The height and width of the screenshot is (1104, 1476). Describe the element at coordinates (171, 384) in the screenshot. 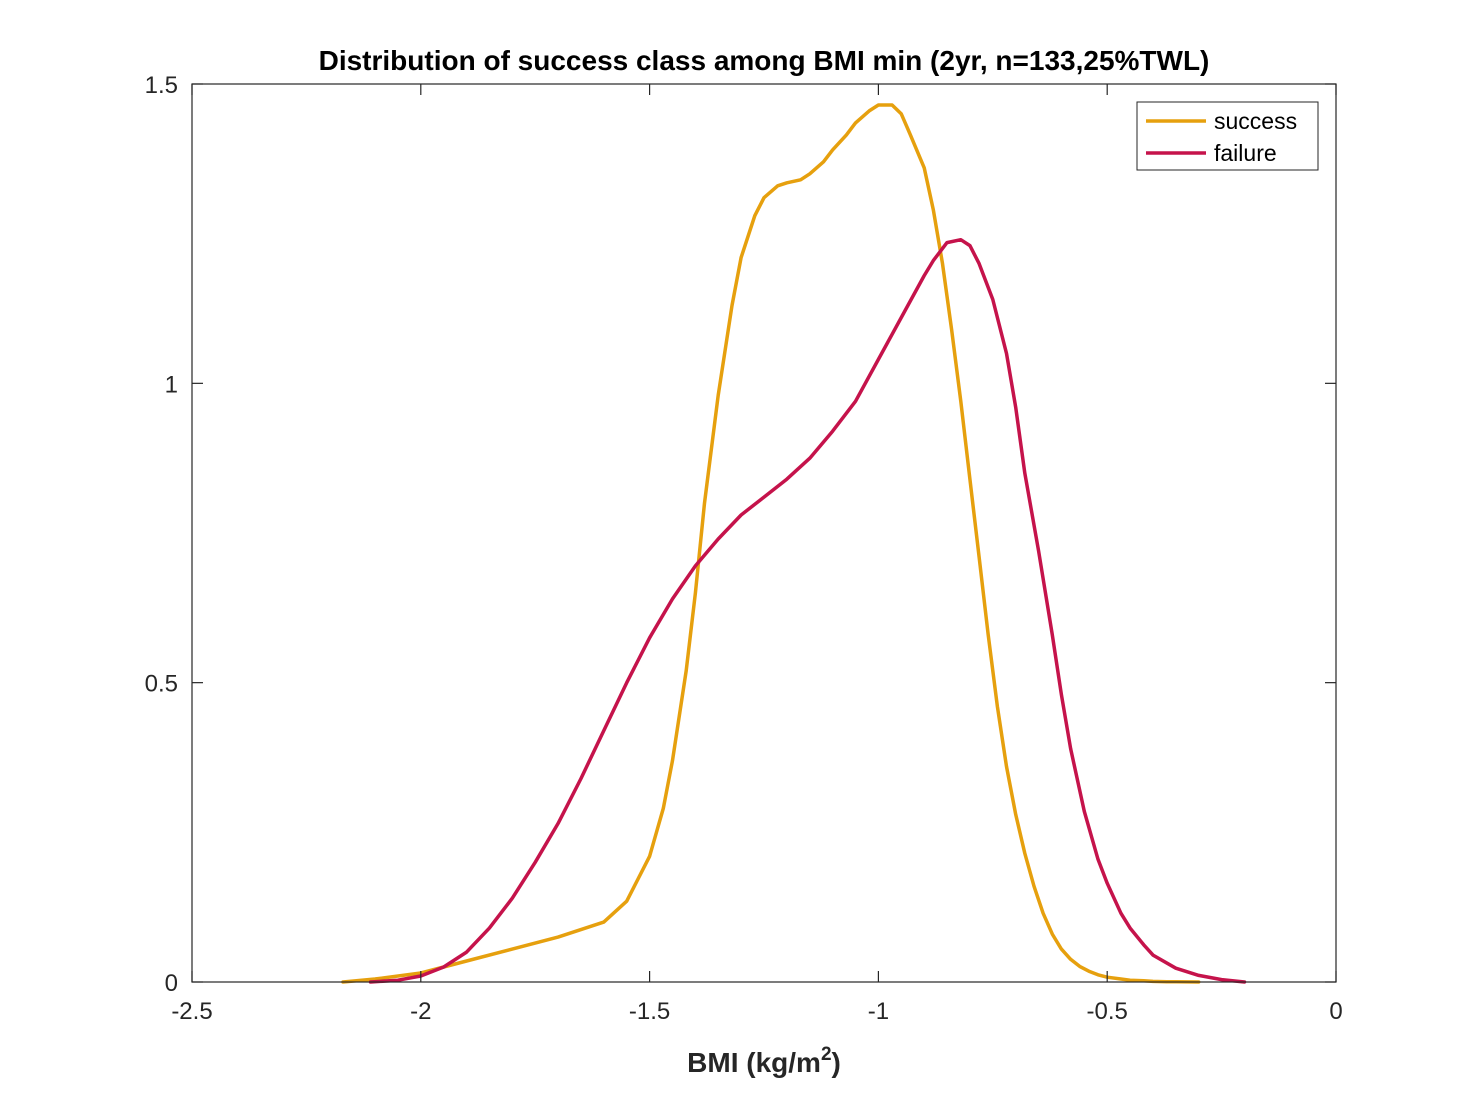

I see `y-tick-label: 1` at that location.